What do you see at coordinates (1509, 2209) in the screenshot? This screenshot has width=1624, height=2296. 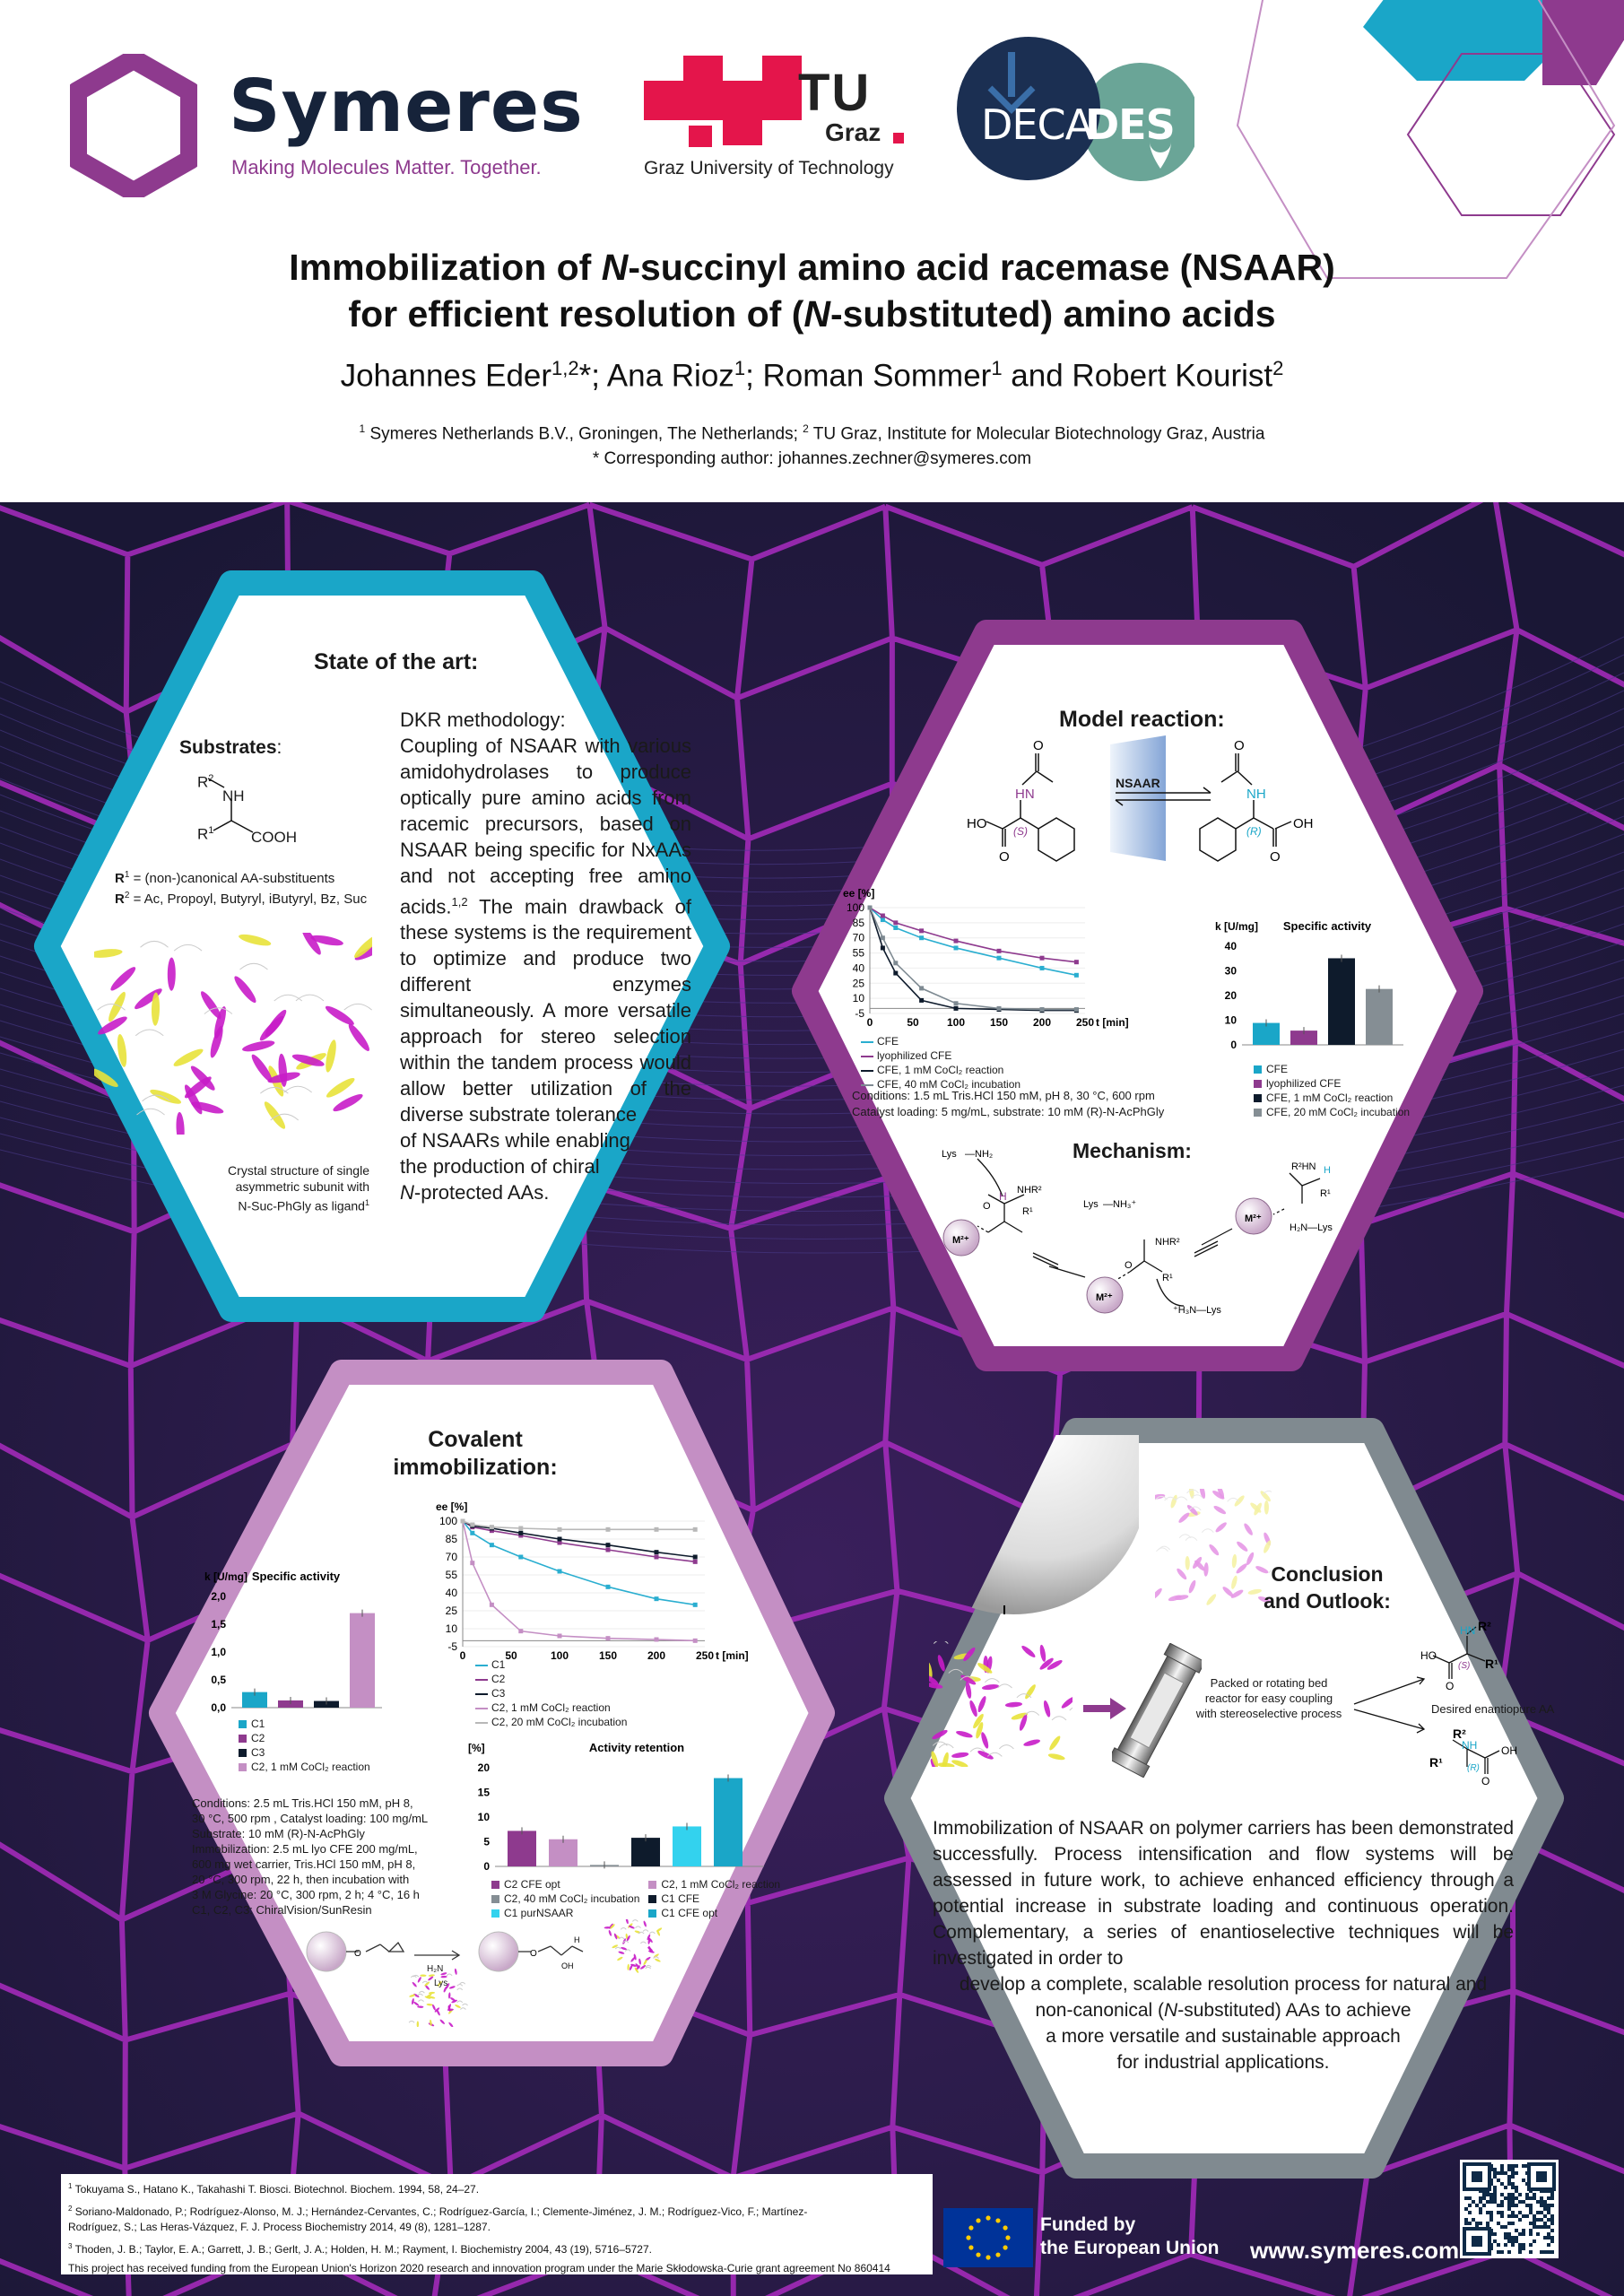 I see `qr-code-icon` at bounding box center [1509, 2209].